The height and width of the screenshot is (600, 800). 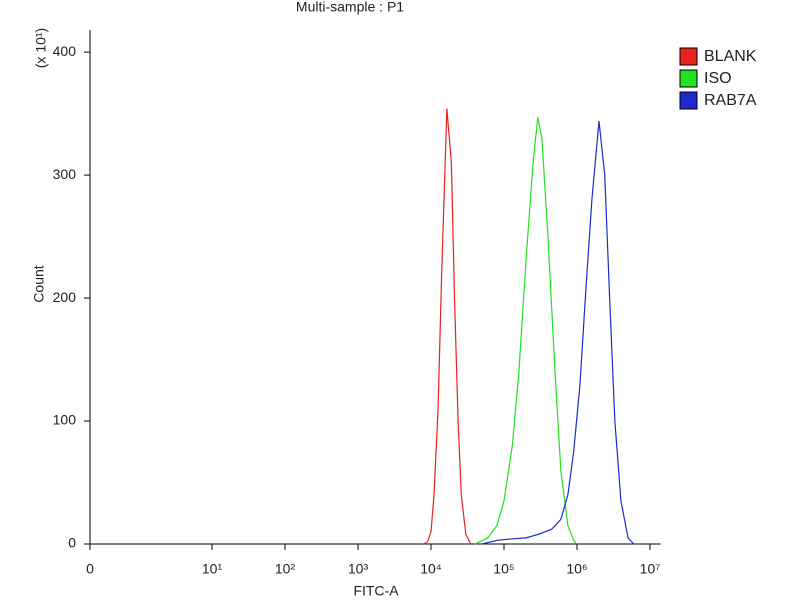 I want to click on x-tick-label: 10⁷, so click(x=650, y=569).